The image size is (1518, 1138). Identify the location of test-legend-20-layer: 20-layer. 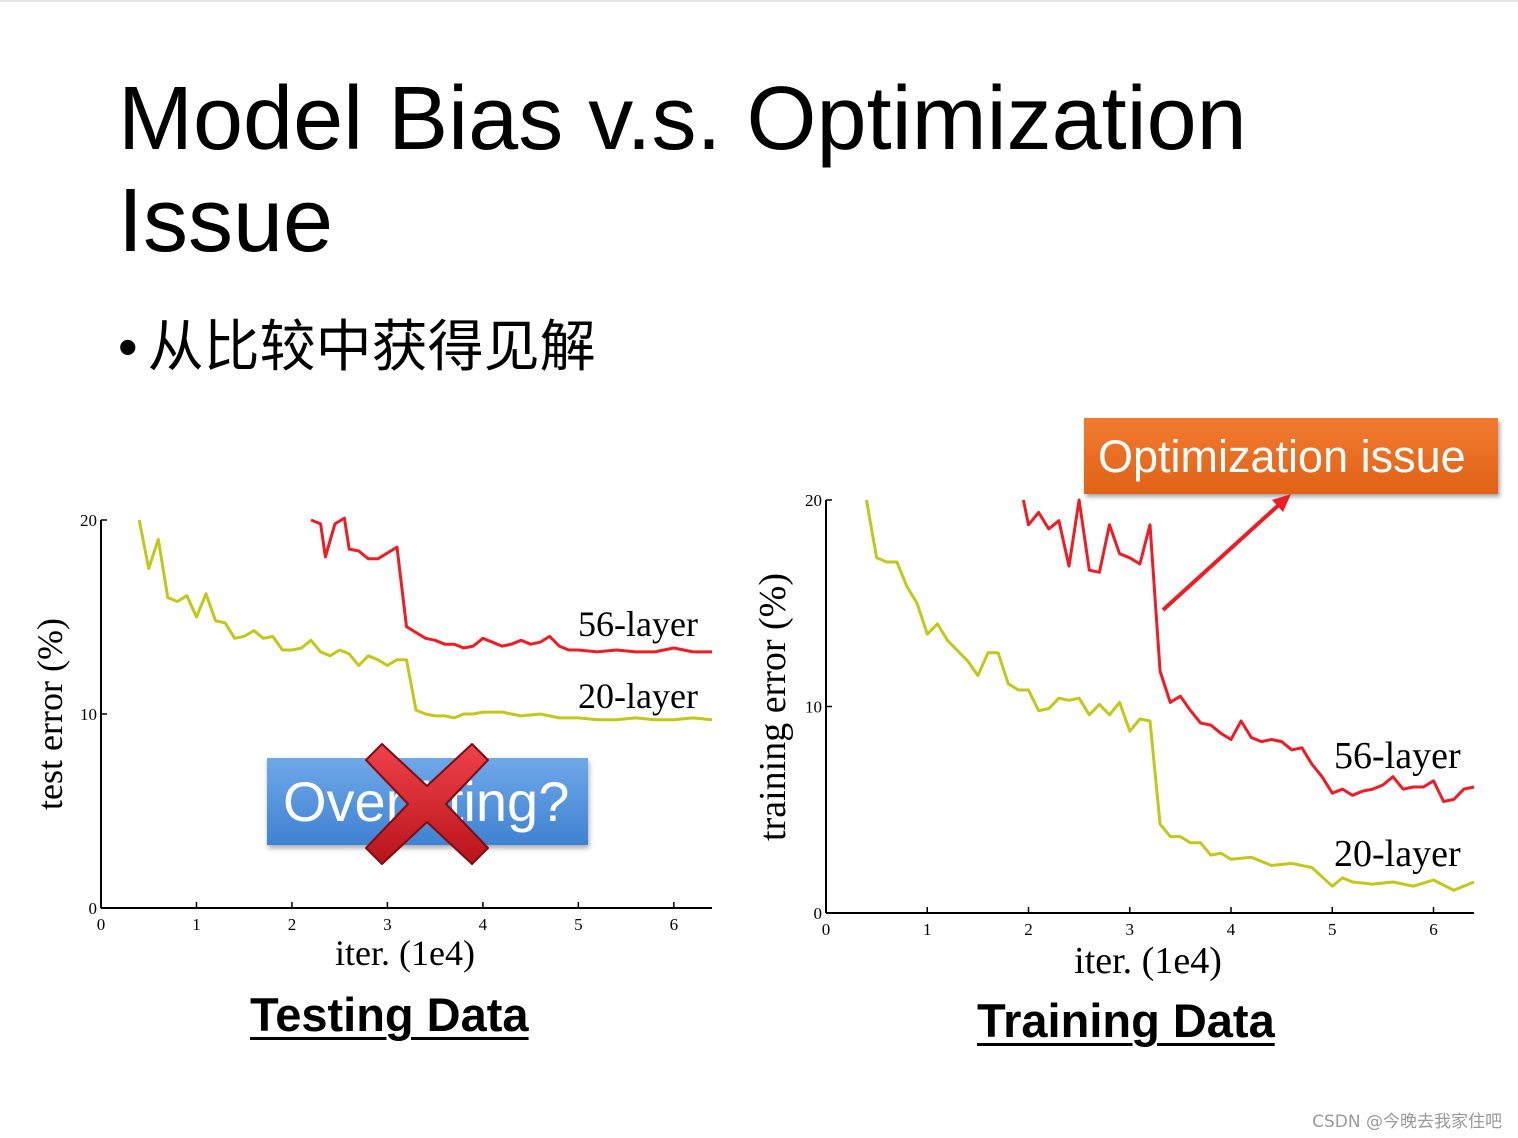
(638, 696).